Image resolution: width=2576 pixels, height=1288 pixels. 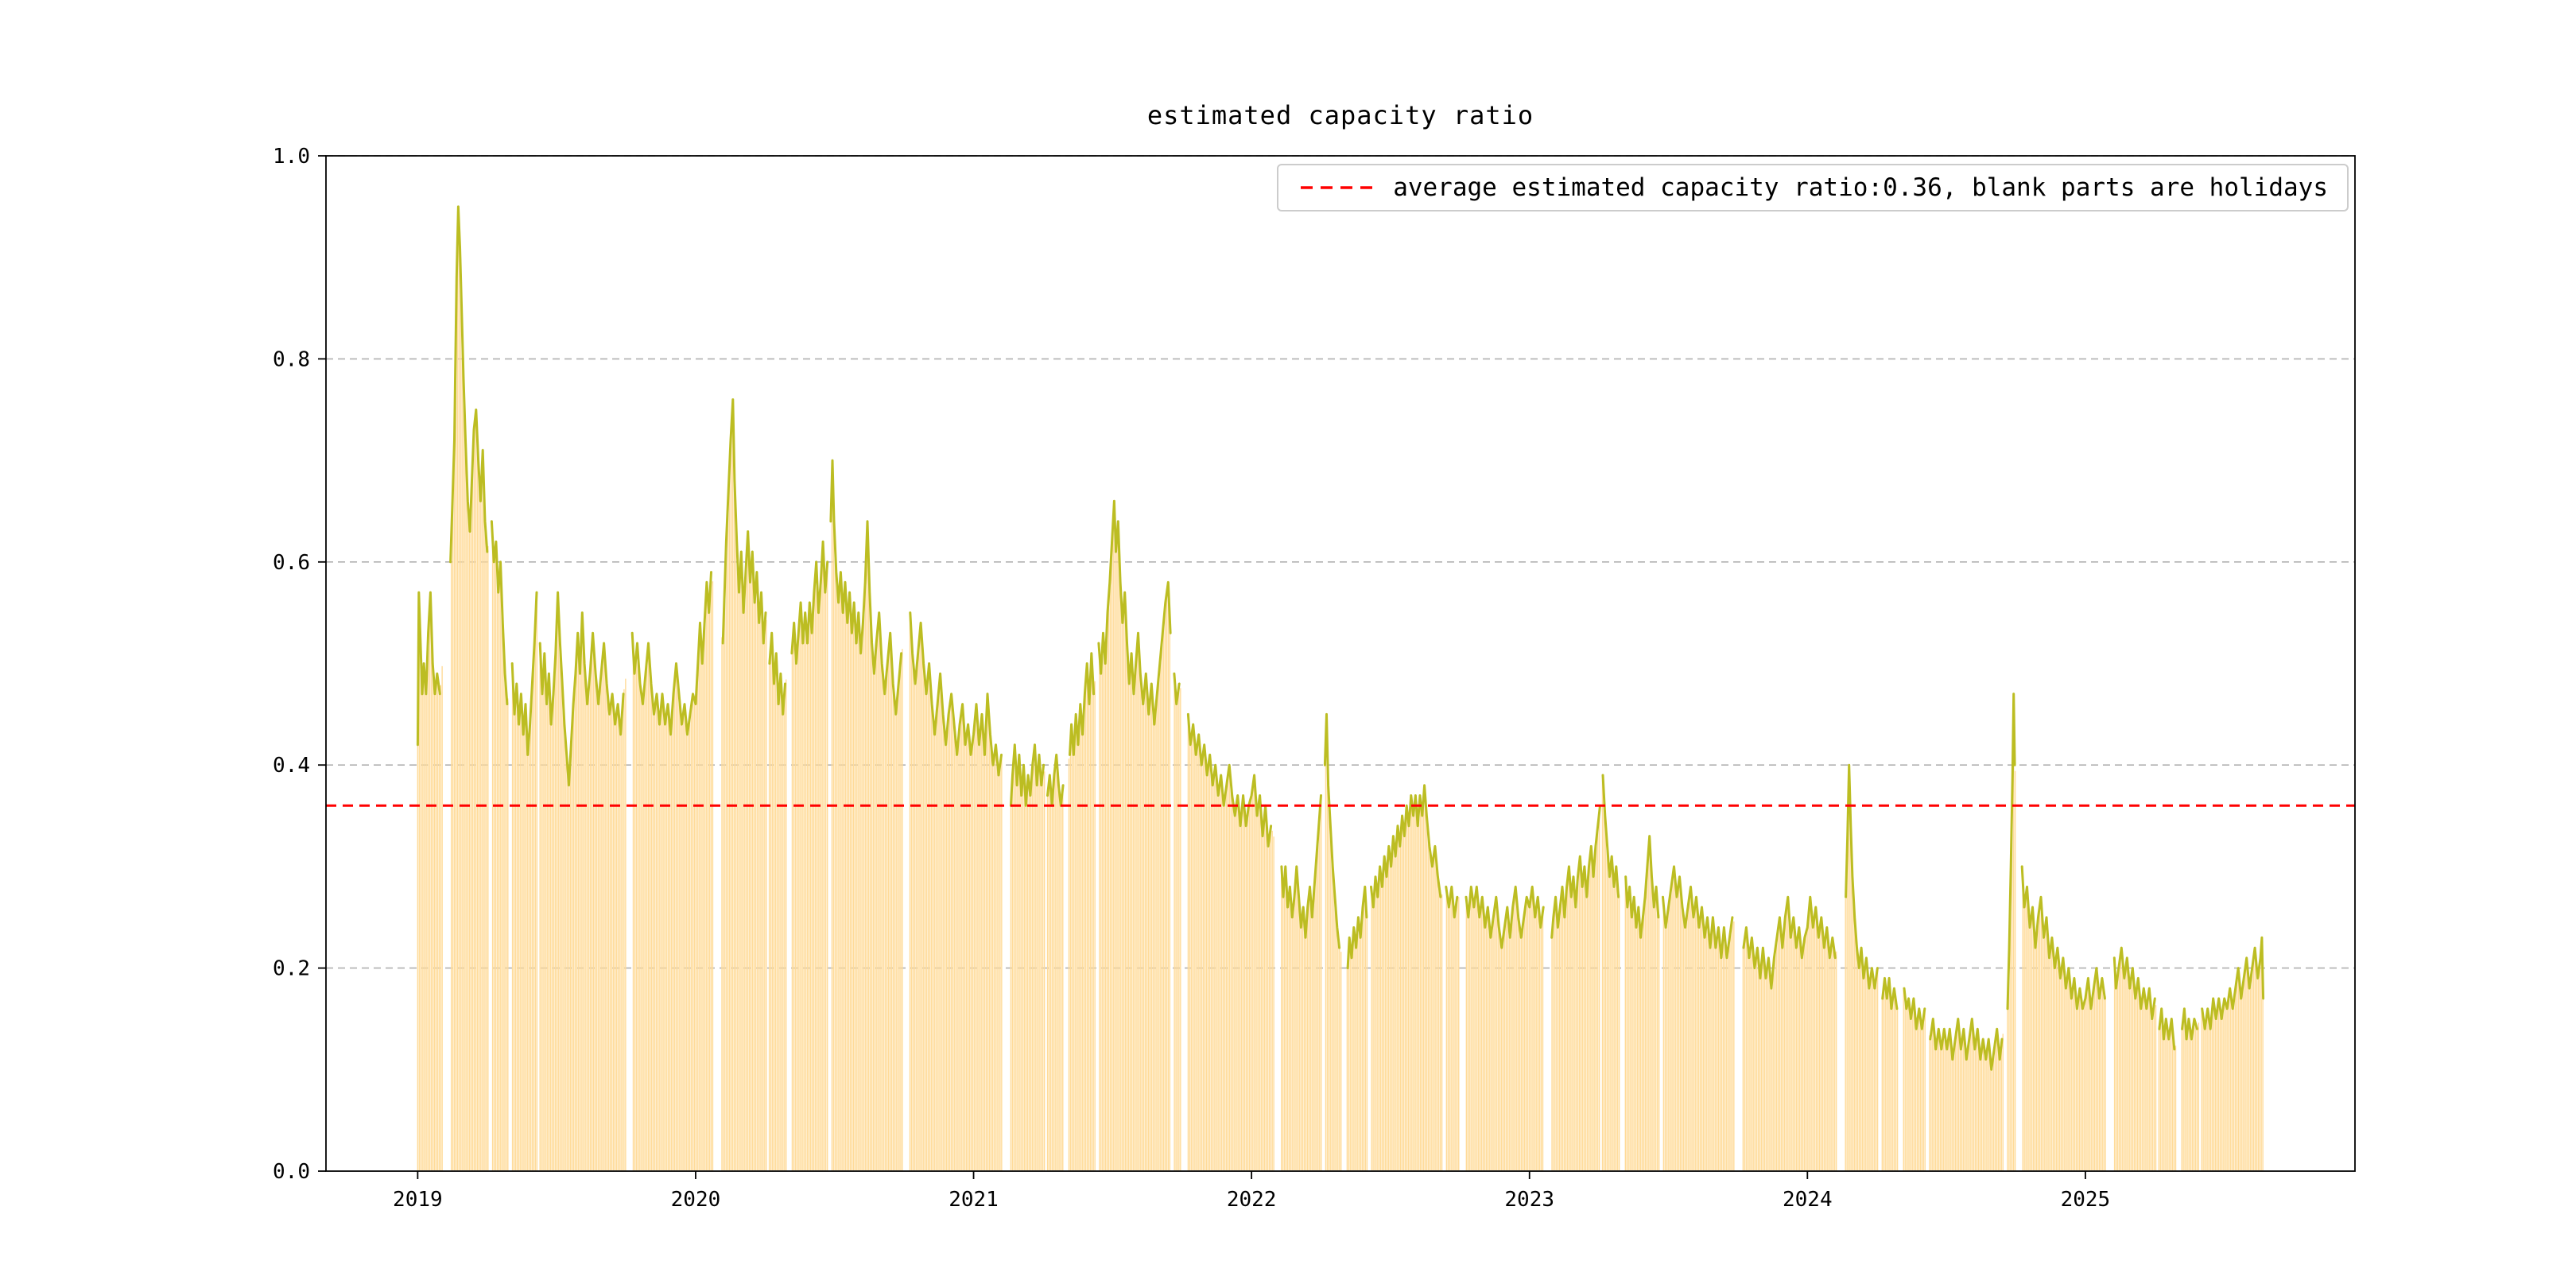 I want to click on y-tick-label: 0.2, so click(x=292, y=969).